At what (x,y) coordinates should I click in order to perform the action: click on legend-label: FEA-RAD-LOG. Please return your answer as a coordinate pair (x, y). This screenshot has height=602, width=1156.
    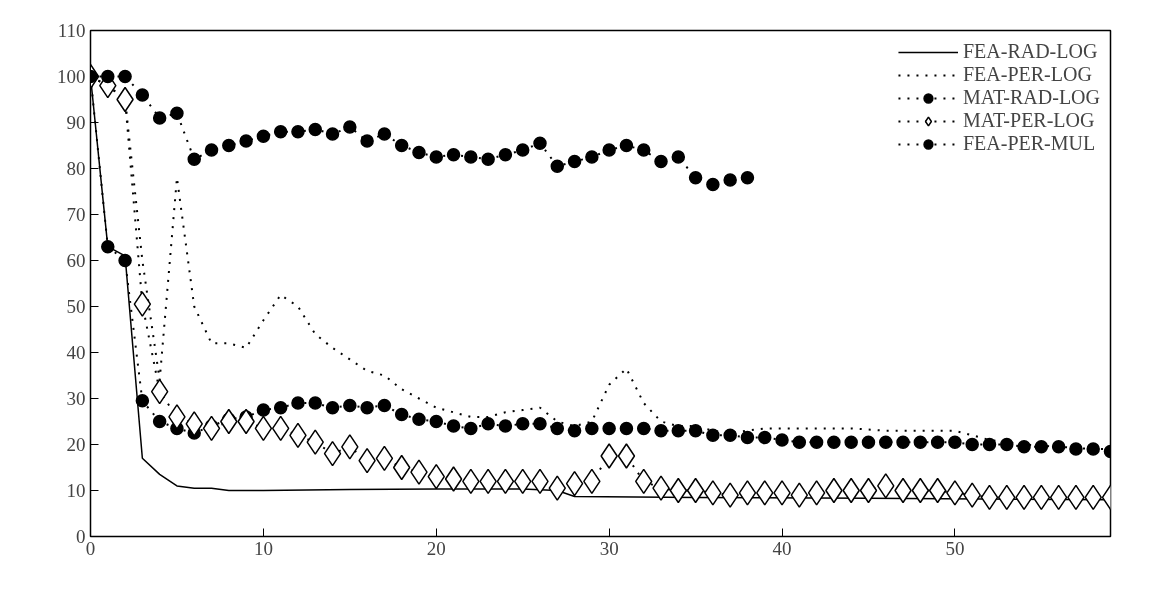
    Looking at the image, I should click on (1030, 51).